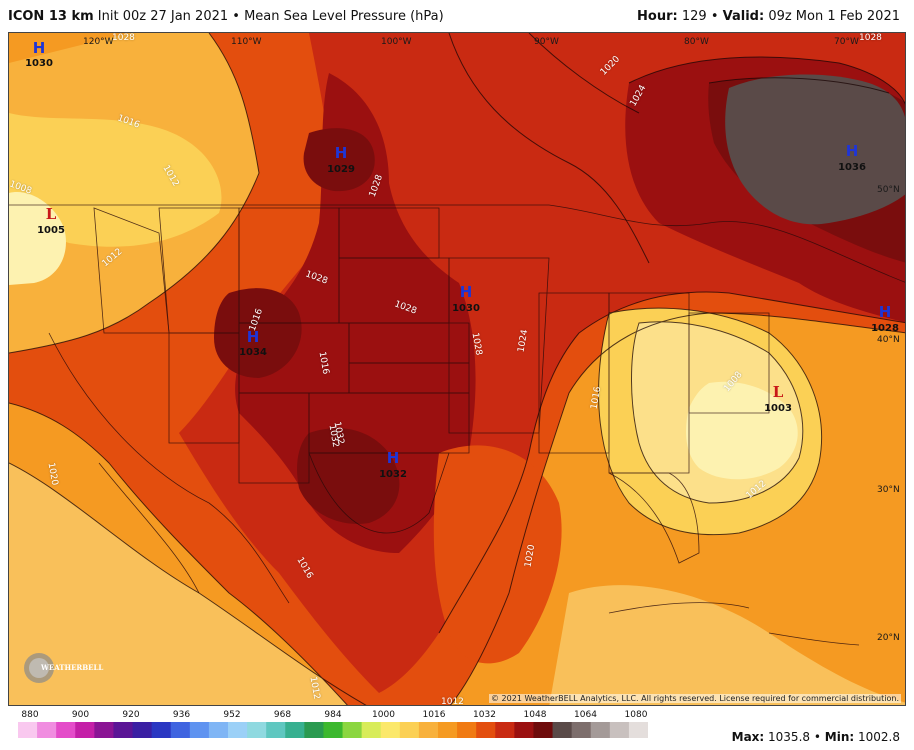 Image resolution: width=914 pixels, height=750 pixels. Describe the element at coordinates (39, 668) in the screenshot. I see `logo-graphic` at that location.